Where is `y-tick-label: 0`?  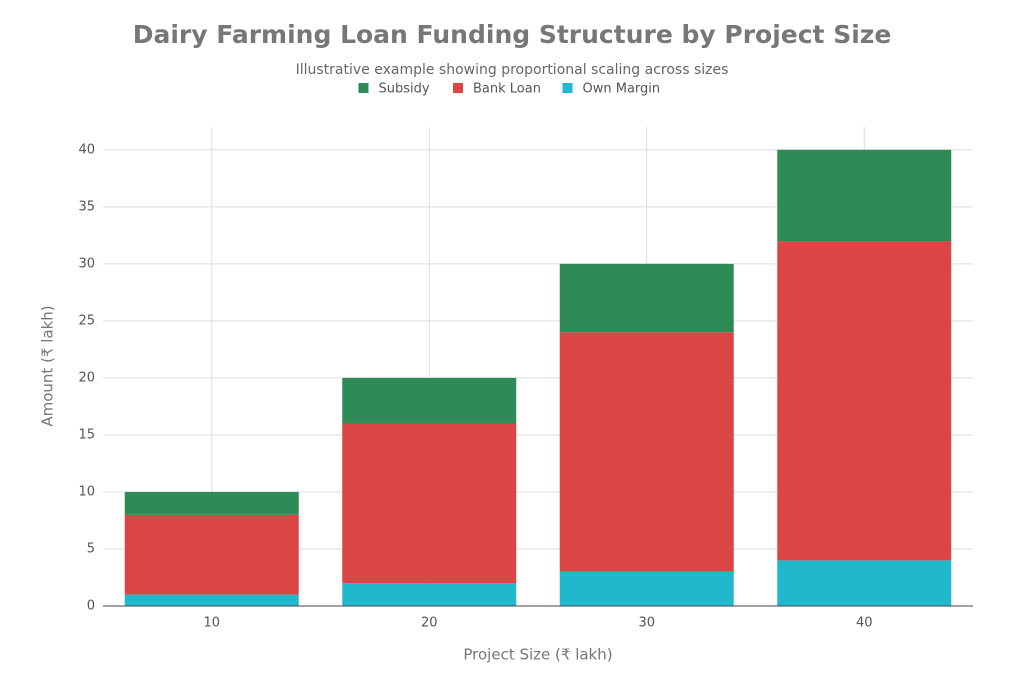
y-tick-label: 0 is located at coordinates (91, 606).